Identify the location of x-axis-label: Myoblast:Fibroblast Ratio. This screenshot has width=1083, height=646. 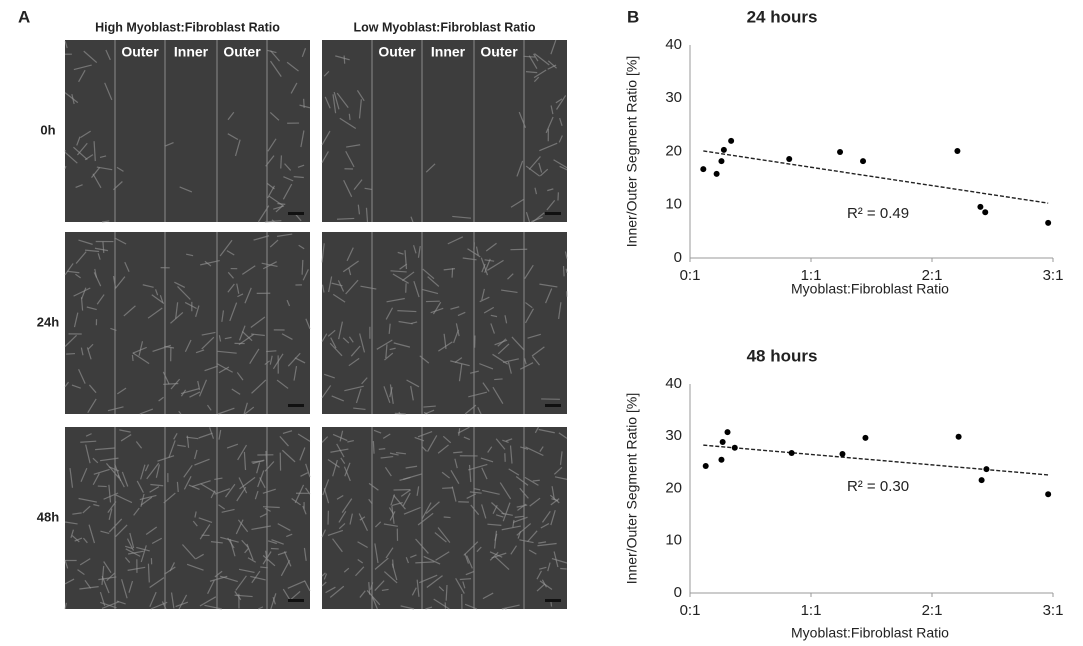
(870, 289).